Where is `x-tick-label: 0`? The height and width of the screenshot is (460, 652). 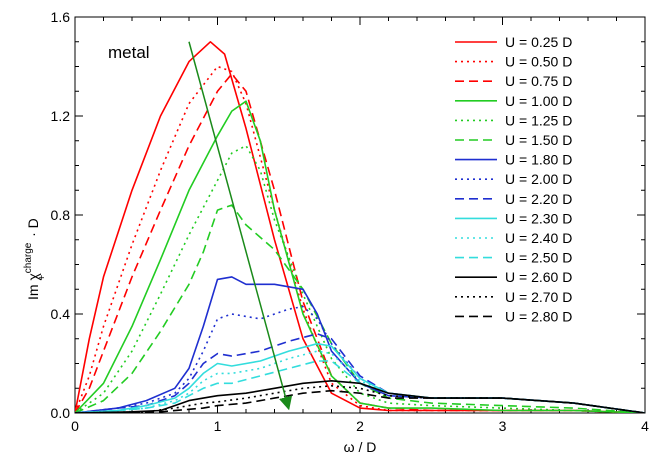 x-tick-label: 0 is located at coordinates (75, 426).